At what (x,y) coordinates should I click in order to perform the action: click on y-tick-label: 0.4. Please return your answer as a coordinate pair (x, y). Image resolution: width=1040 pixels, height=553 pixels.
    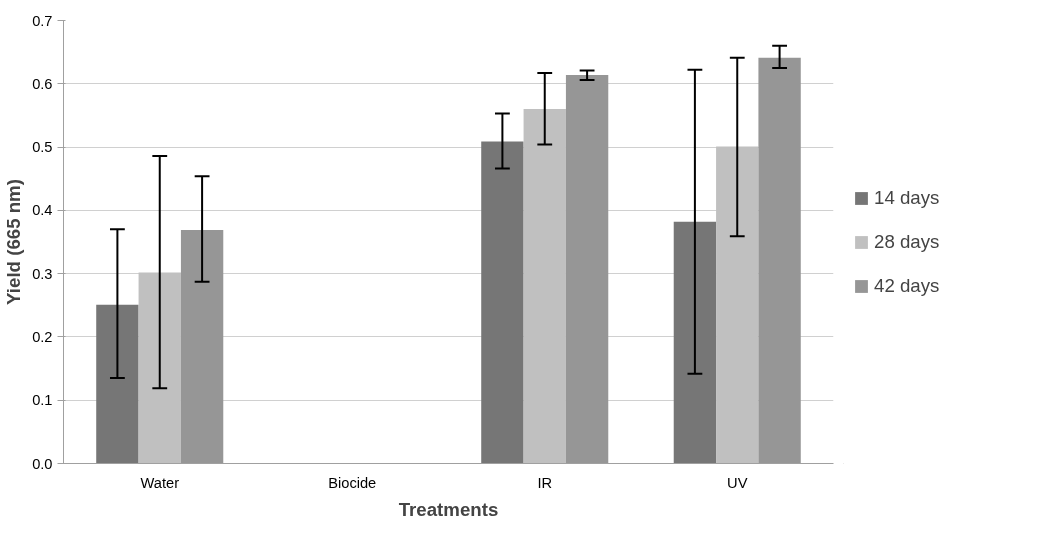
    Looking at the image, I should click on (42, 210).